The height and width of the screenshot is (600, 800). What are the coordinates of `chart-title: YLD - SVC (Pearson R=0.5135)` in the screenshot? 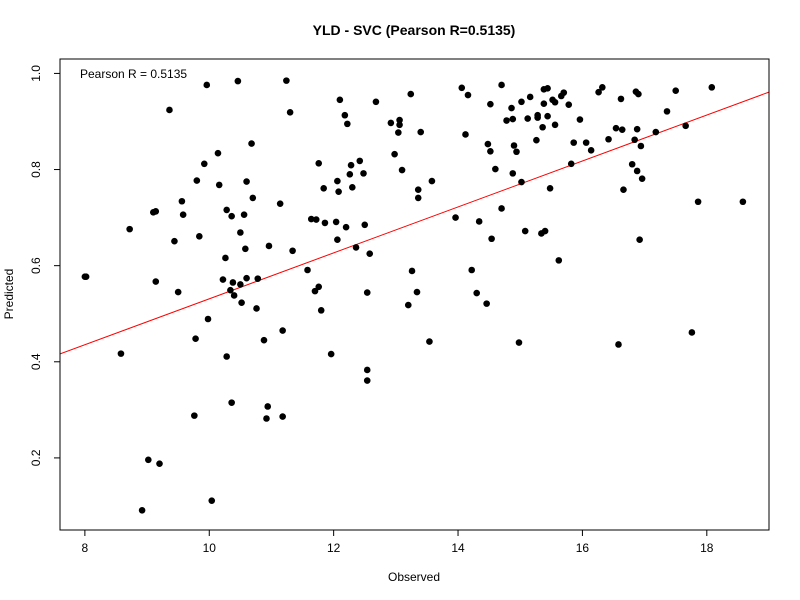 It's located at (414, 30).